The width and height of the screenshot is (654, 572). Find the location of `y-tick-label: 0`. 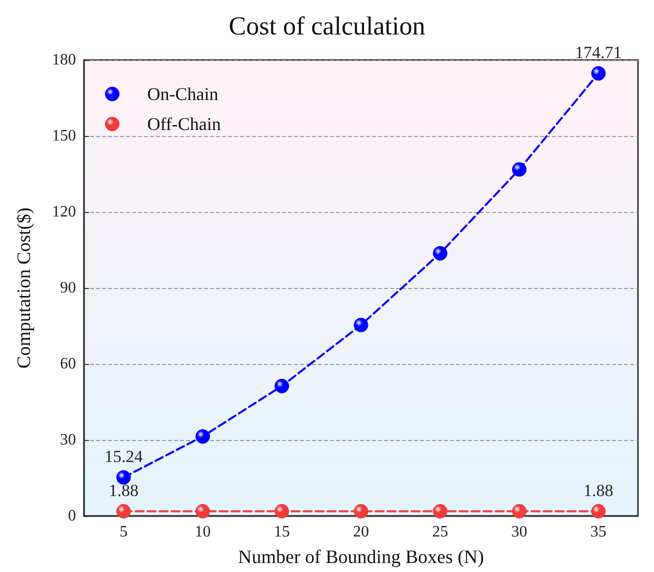

y-tick-label: 0 is located at coordinates (72, 516).